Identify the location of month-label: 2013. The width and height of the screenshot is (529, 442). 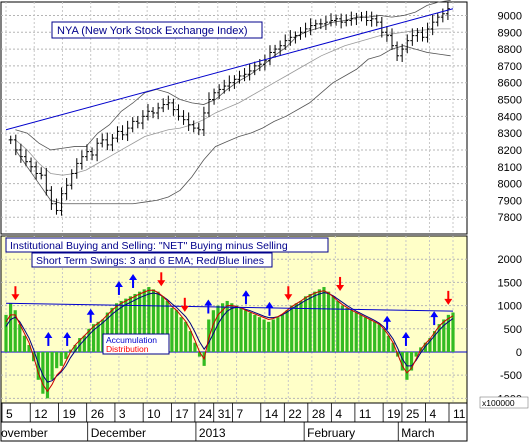
(212, 433).